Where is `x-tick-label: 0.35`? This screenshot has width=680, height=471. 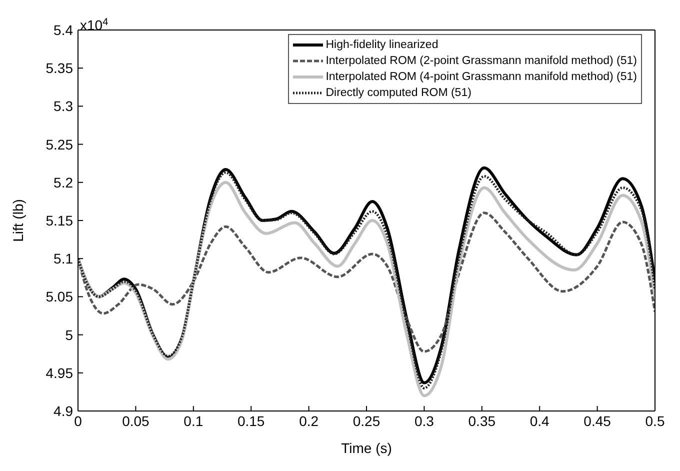 x-tick-label: 0.35 is located at coordinates (482, 420).